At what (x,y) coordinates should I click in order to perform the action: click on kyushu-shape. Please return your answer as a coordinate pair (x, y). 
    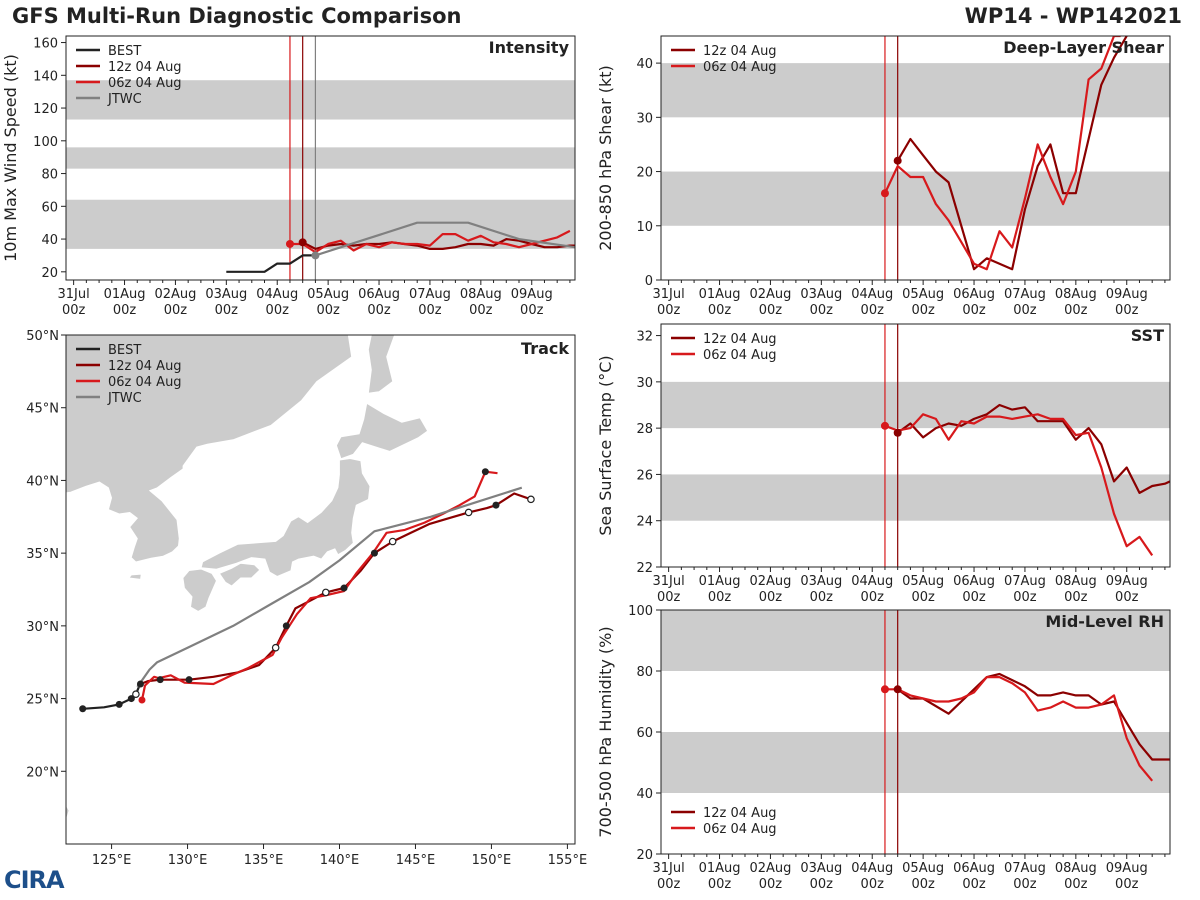
    Looking at the image, I should click on (199, 590).